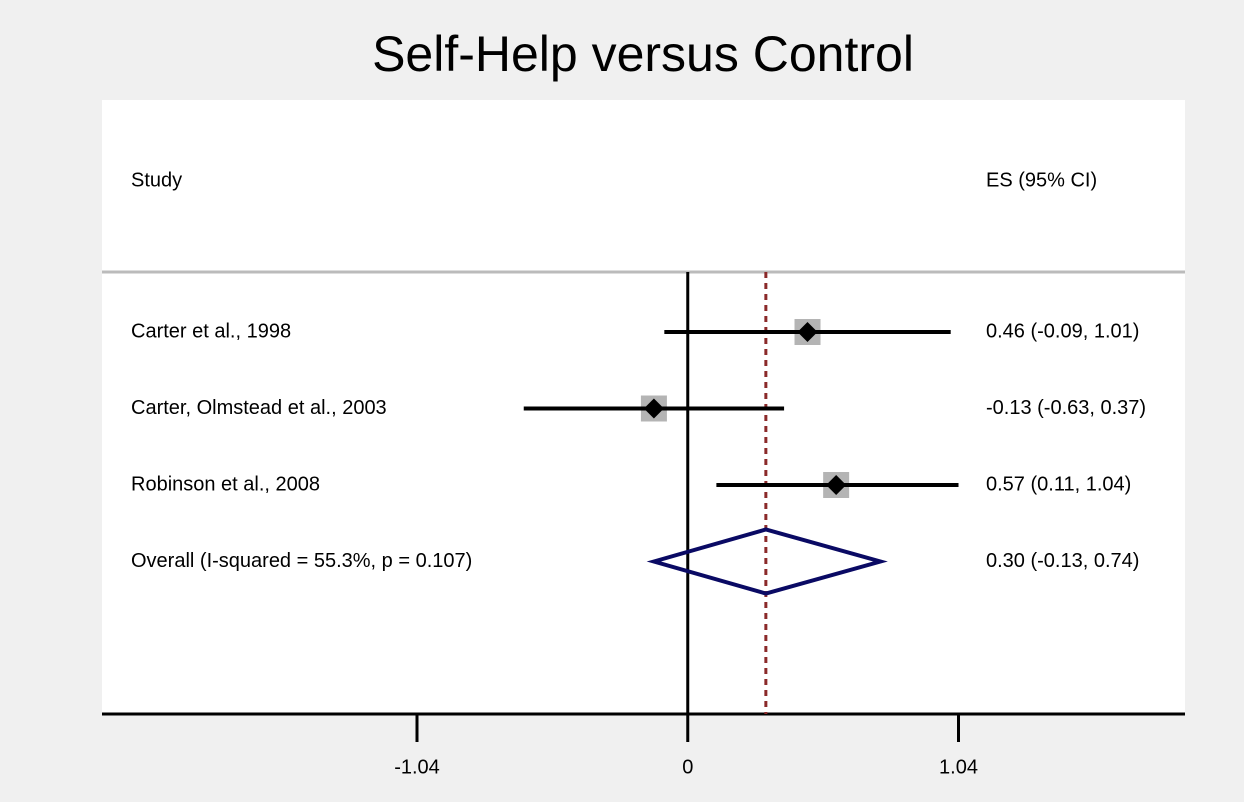 This screenshot has height=802, width=1244. Describe the element at coordinates (225, 484) in the screenshot. I see `study-name: Robinson et al., 2008` at that location.